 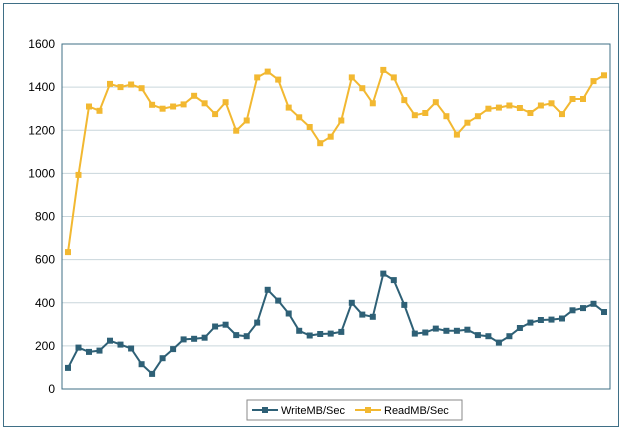 I want to click on legend-read-marker, so click(x=368, y=410).